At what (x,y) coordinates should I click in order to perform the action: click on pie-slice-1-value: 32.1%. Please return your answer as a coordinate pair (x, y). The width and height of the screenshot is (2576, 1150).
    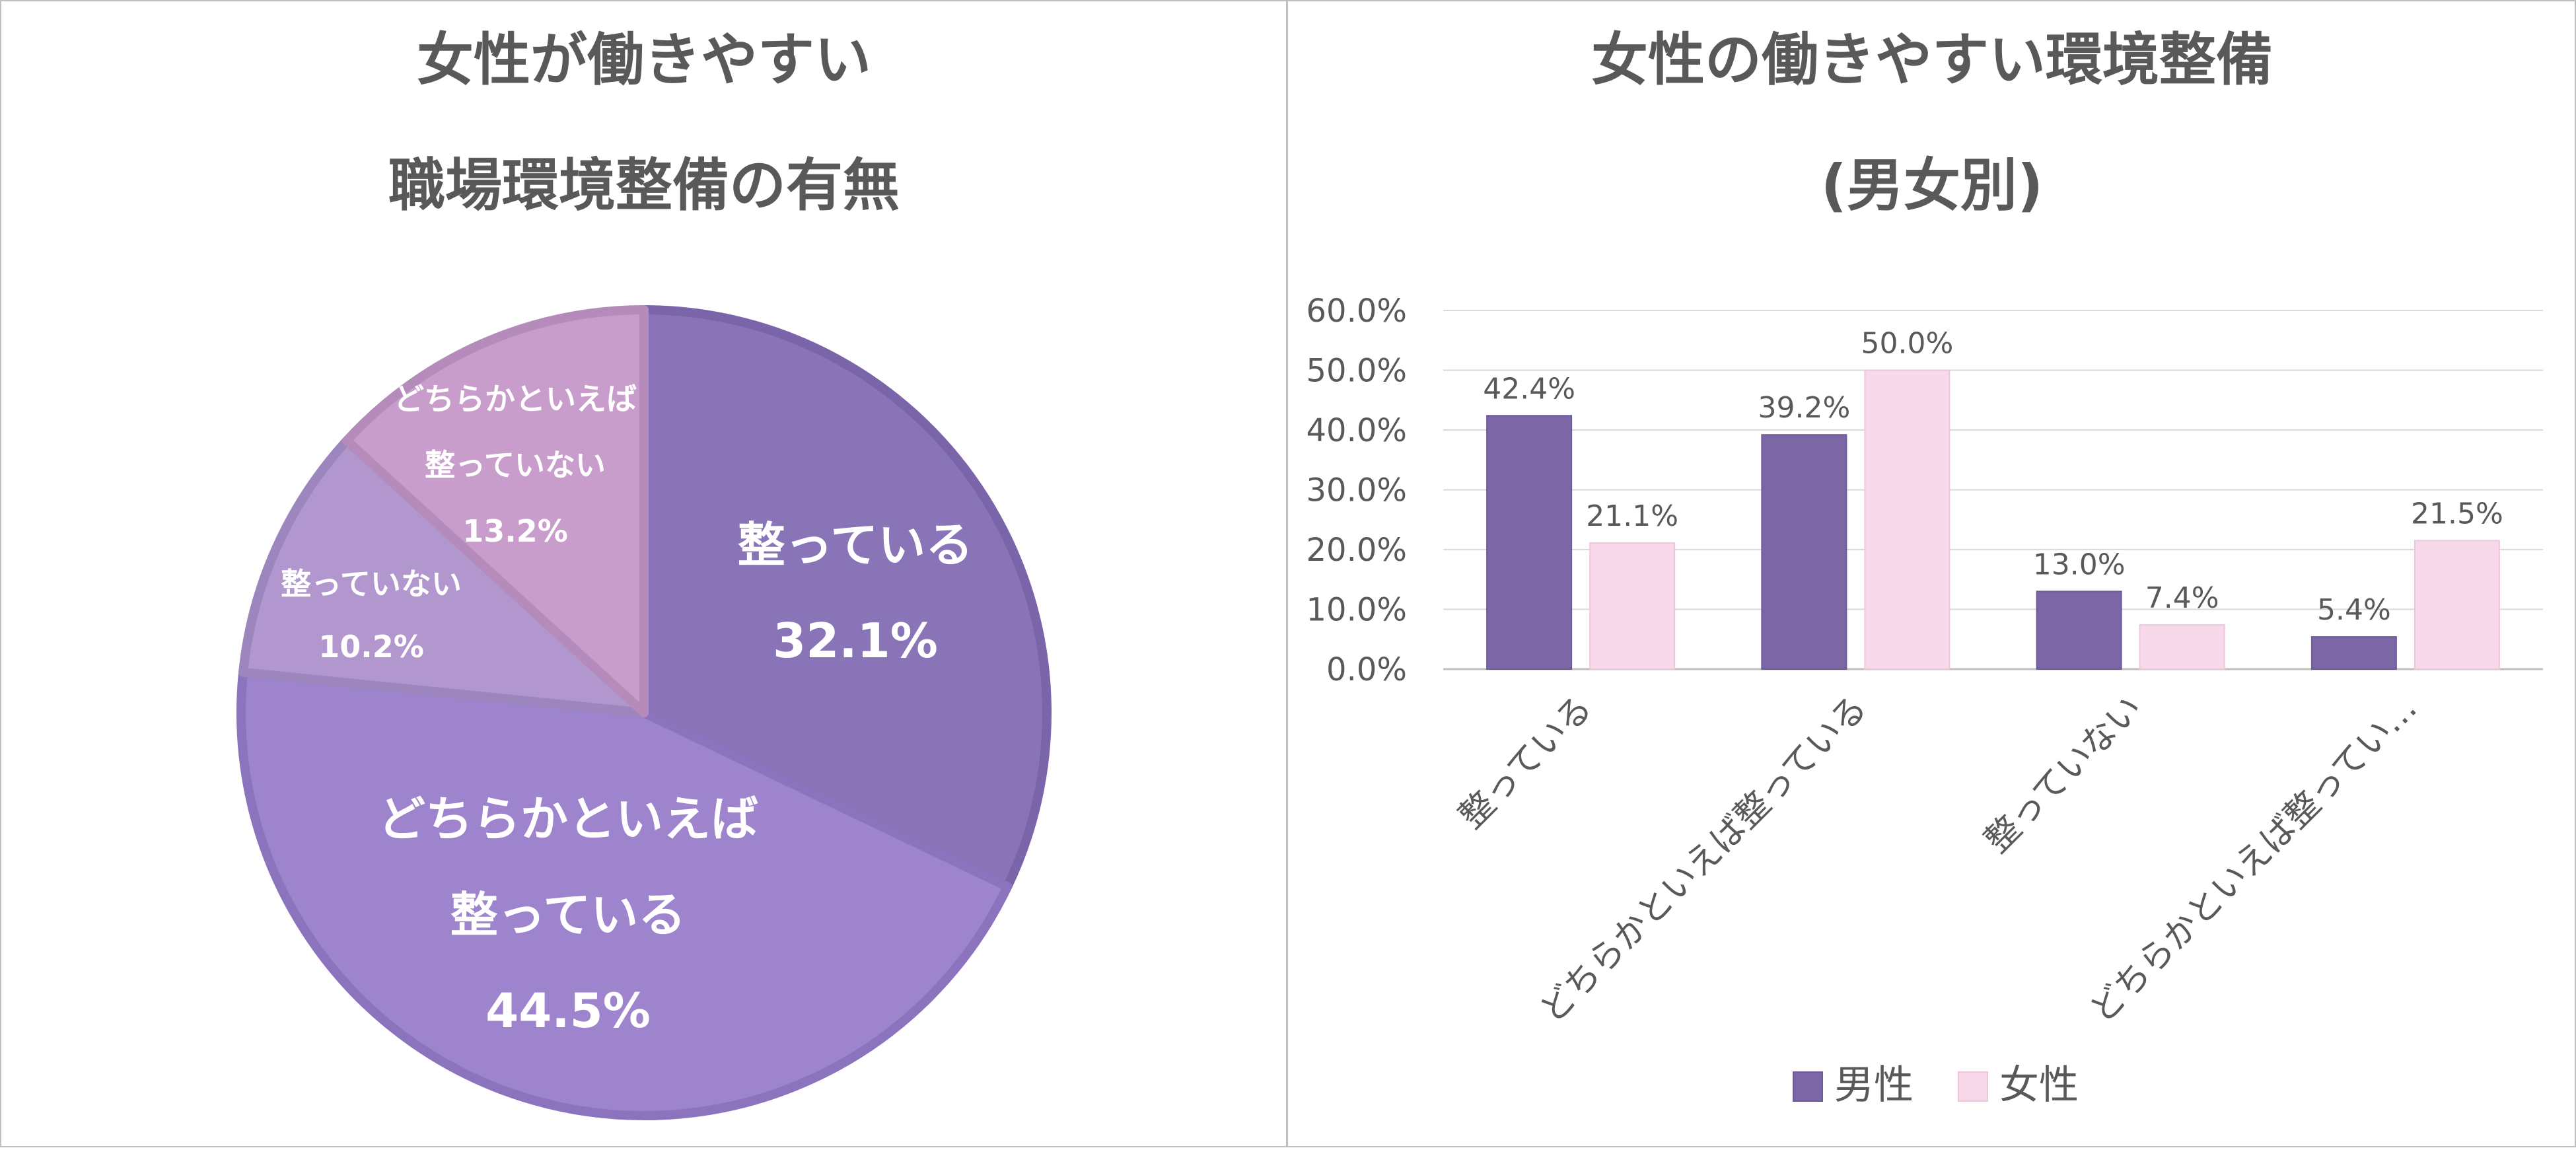
    Looking at the image, I should click on (855, 640).